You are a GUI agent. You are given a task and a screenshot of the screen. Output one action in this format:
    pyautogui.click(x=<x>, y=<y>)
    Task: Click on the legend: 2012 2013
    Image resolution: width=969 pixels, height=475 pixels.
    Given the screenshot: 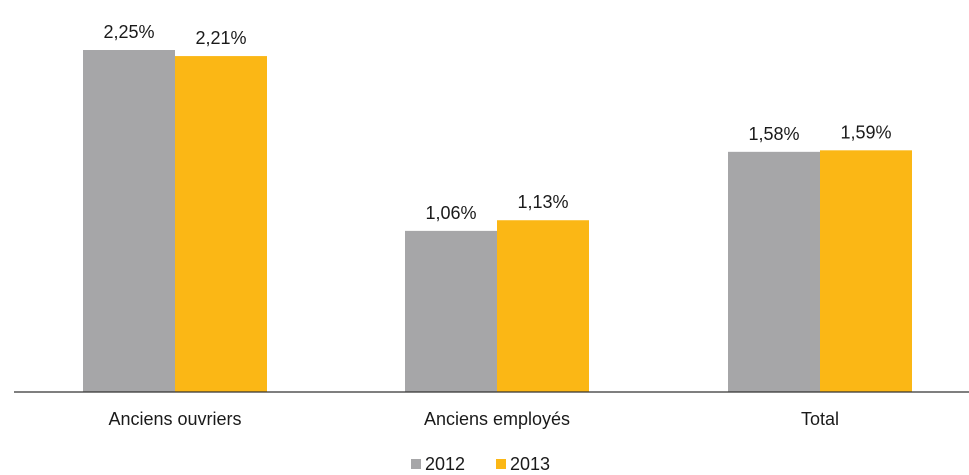 What is the action you would take?
    pyautogui.click(x=480, y=464)
    